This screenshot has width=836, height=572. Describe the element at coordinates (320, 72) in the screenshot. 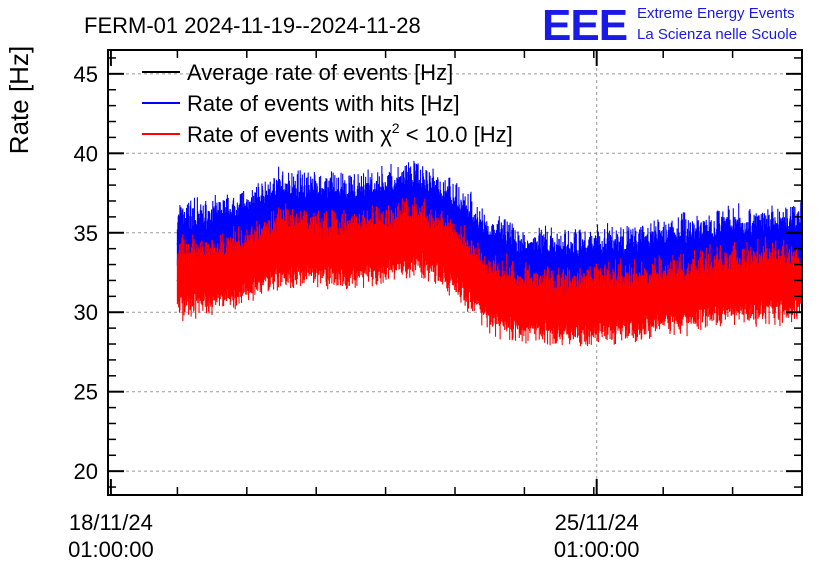

I see `legend-label-average: Average rate of events [Hz]` at that location.